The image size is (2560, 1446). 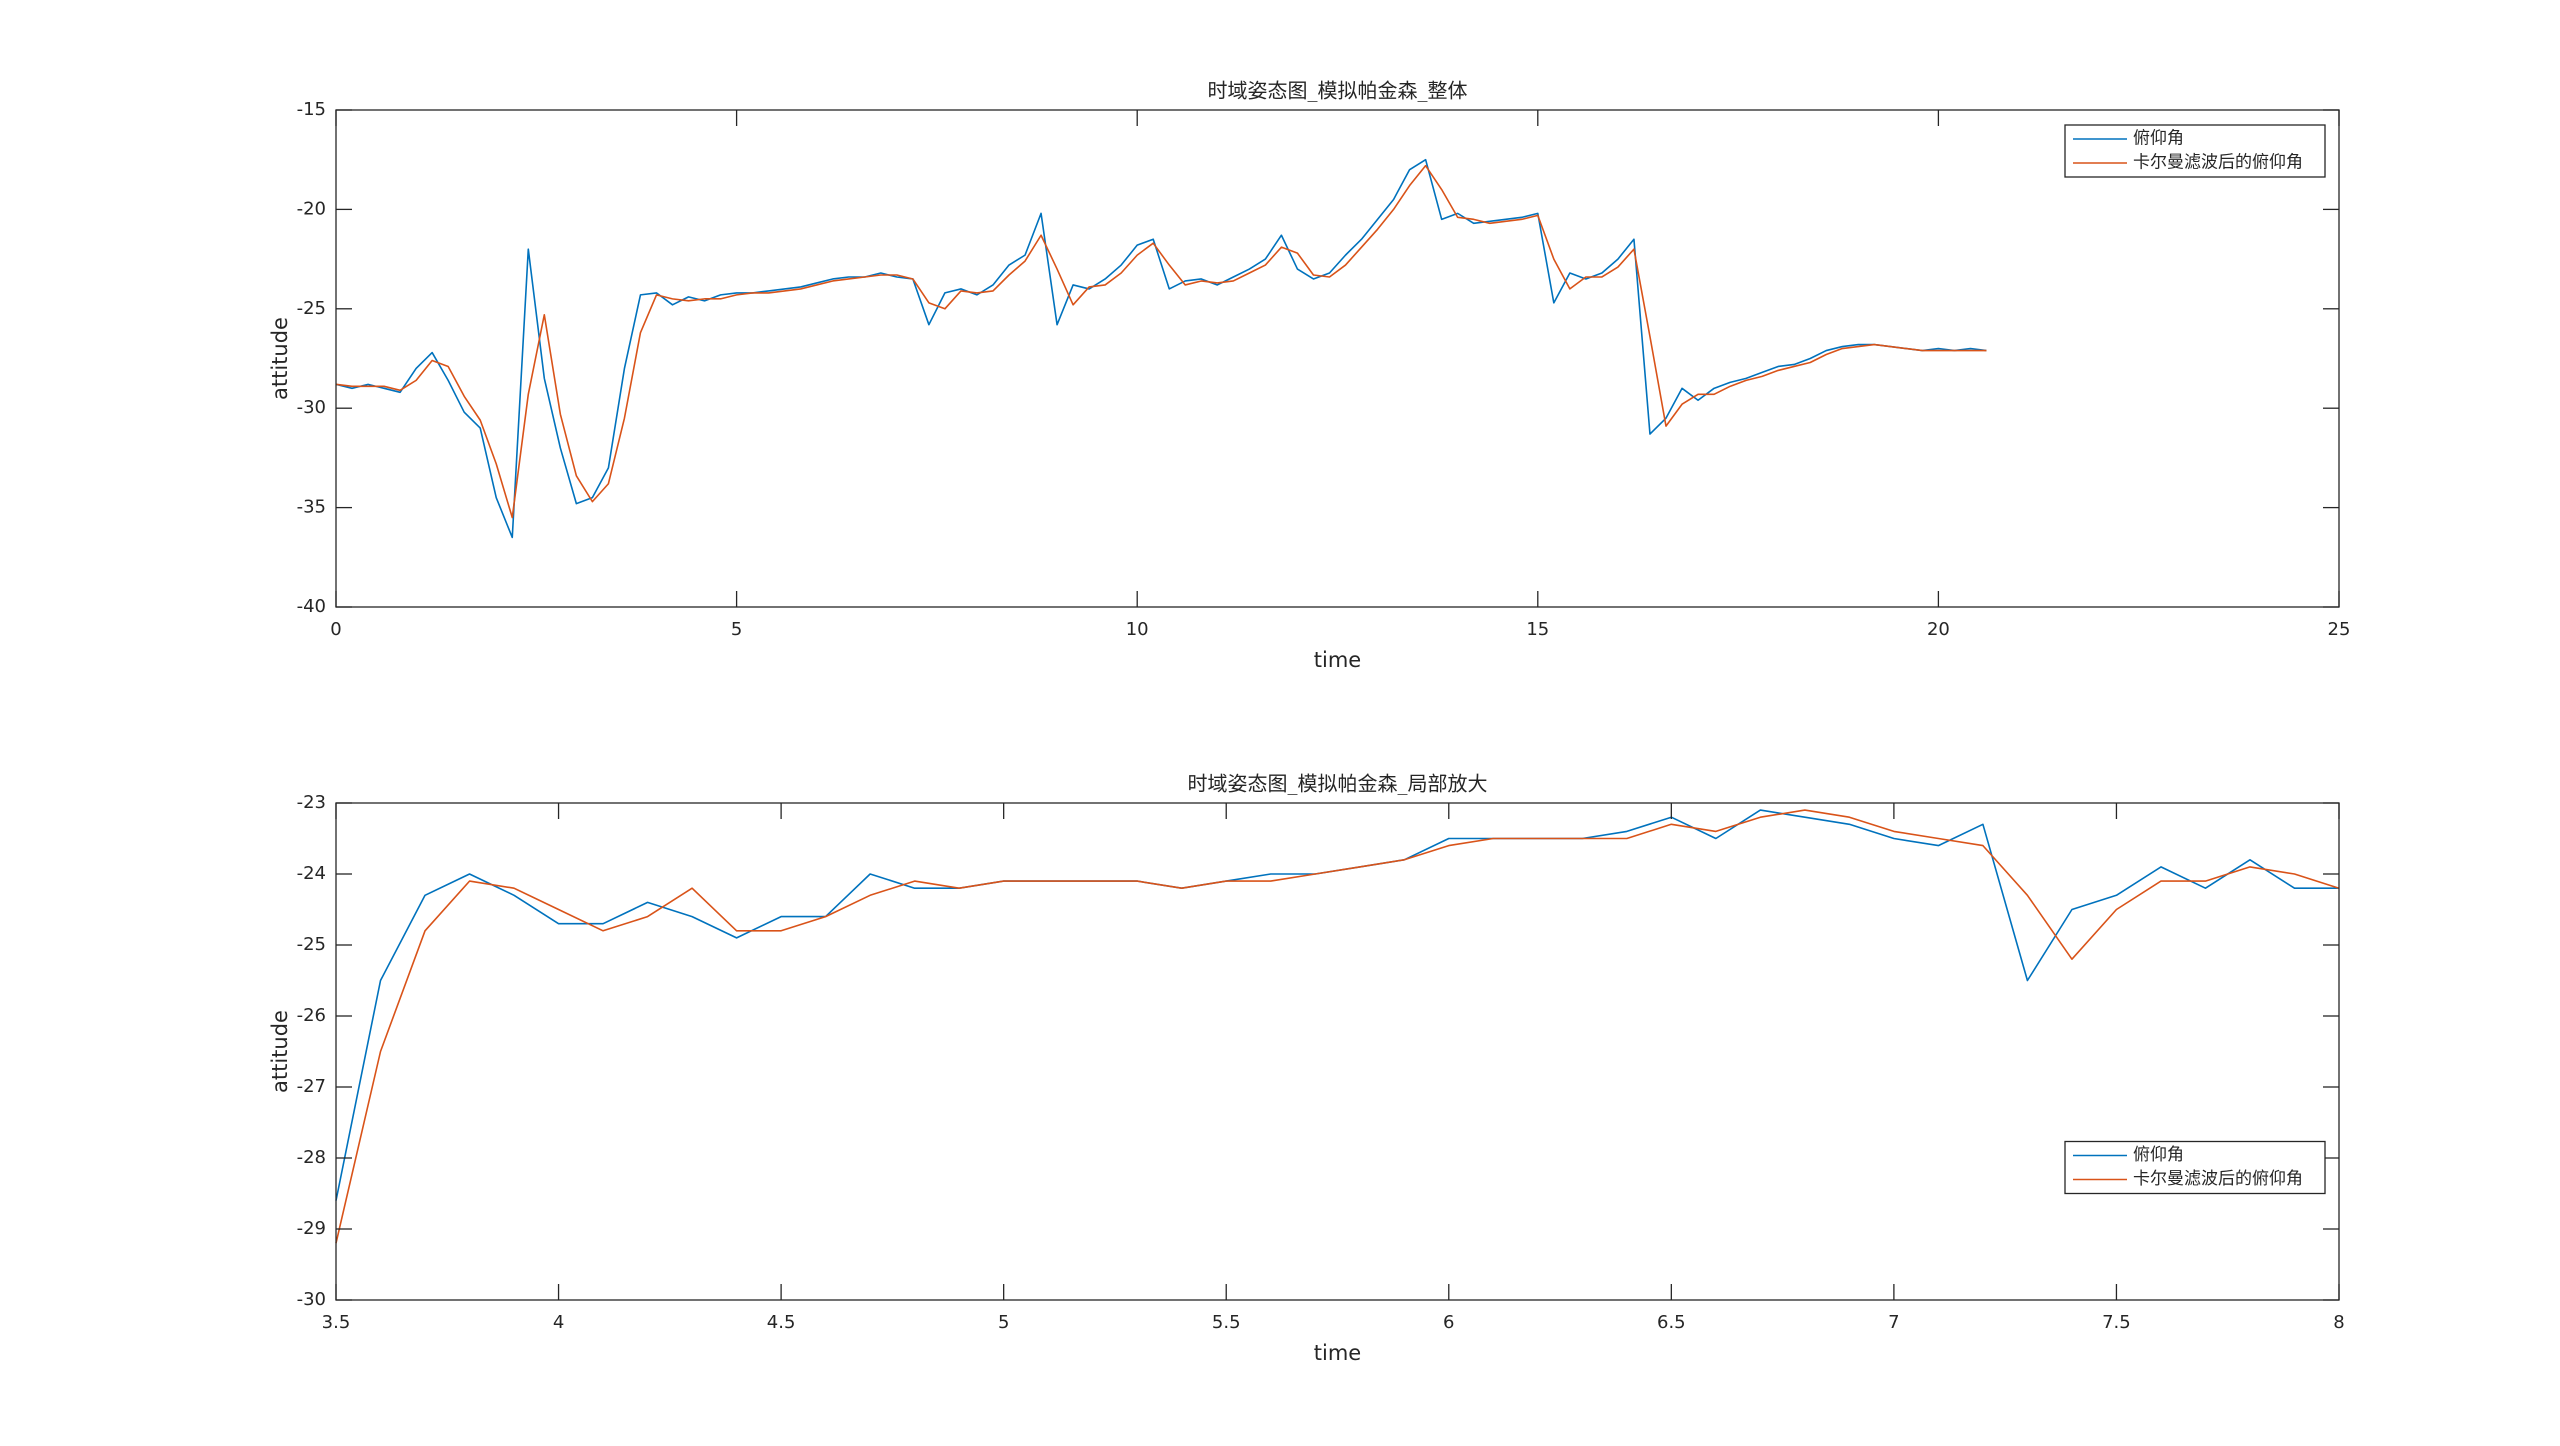 What do you see at coordinates (336, 1322) in the screenshot?
I see `x-tick-label: 3.5` at bounding box center [336, 1322].